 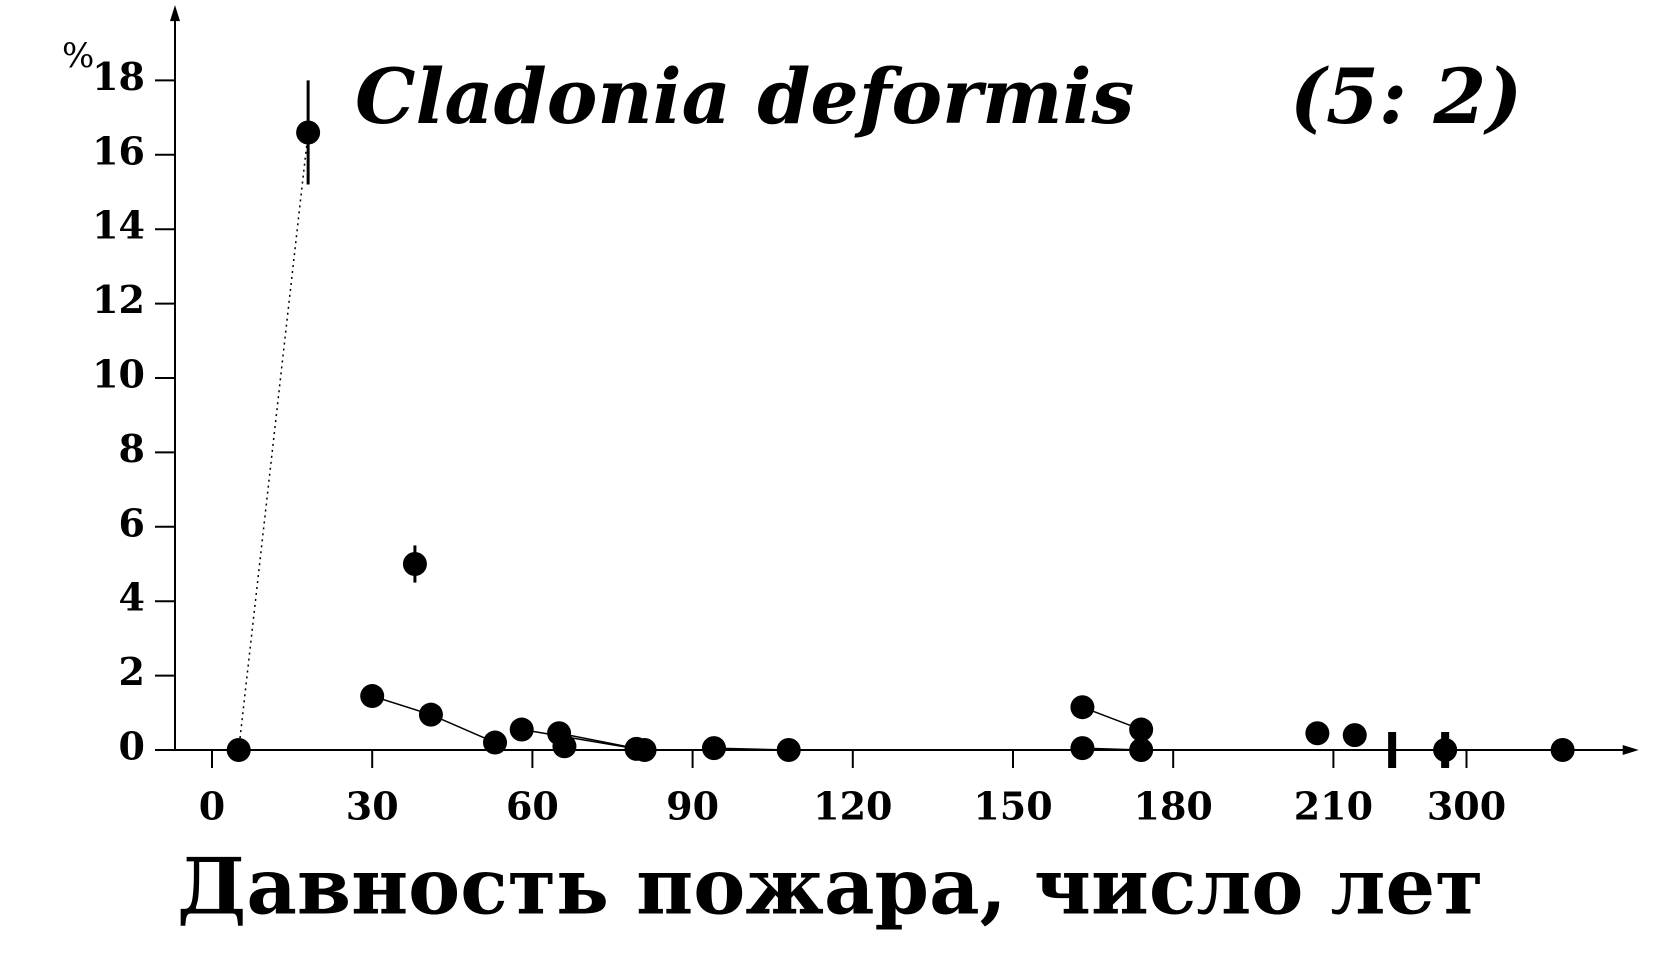 I want to click on x-tick-label: 30, so click(x=372, y=806).